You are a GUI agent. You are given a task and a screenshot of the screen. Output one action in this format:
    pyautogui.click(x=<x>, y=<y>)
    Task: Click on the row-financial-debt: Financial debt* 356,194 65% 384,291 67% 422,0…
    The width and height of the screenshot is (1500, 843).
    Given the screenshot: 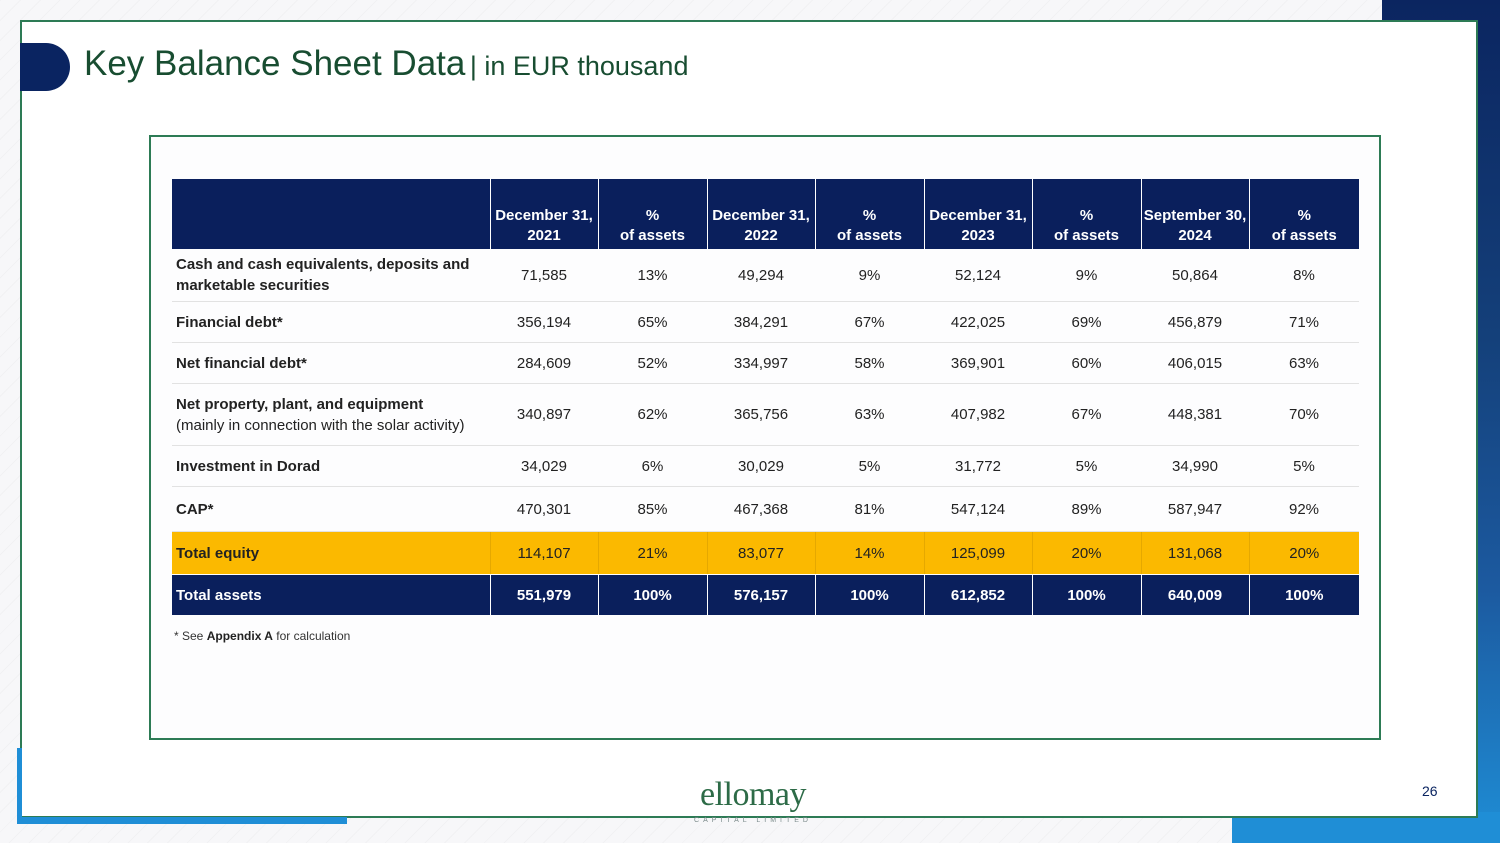 What is the action you would take?
    pyautogui.click(x=765, y=322)
    